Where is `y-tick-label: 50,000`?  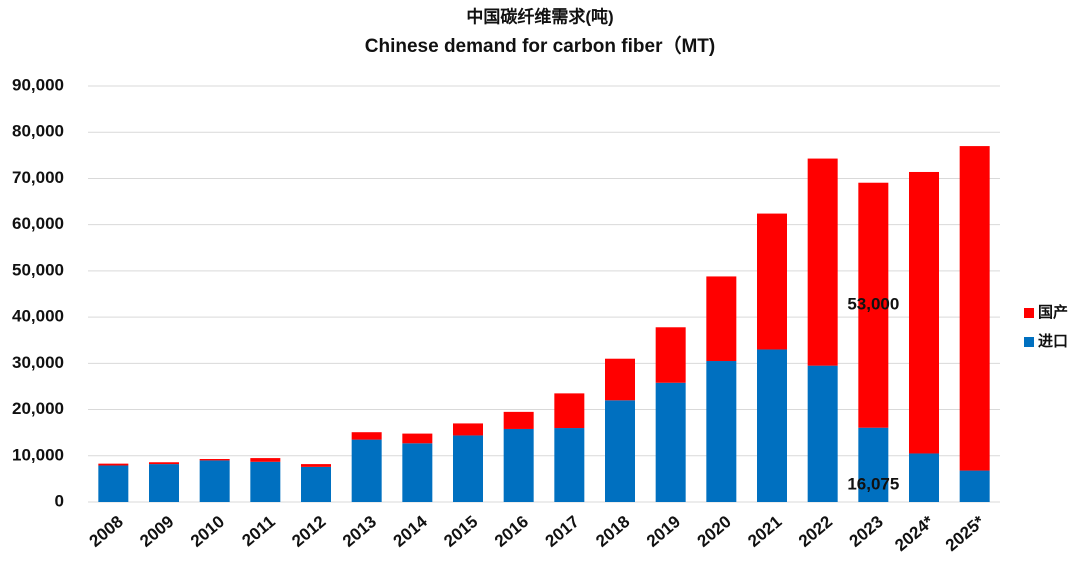 y-tick-label: 50,000 is located at coordinates (38, 269).